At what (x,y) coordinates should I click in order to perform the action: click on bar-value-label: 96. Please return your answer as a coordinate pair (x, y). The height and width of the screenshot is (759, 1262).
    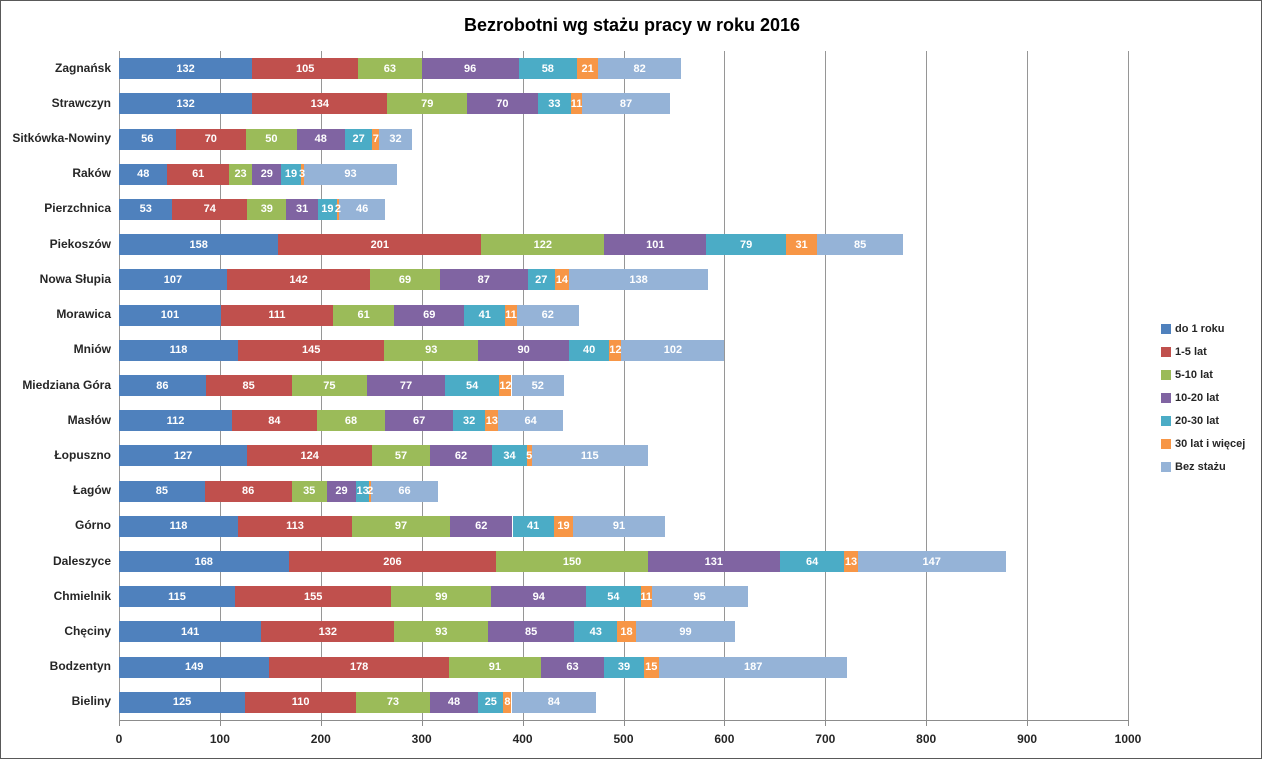
    Looking at the image, I should click on (470, 68).